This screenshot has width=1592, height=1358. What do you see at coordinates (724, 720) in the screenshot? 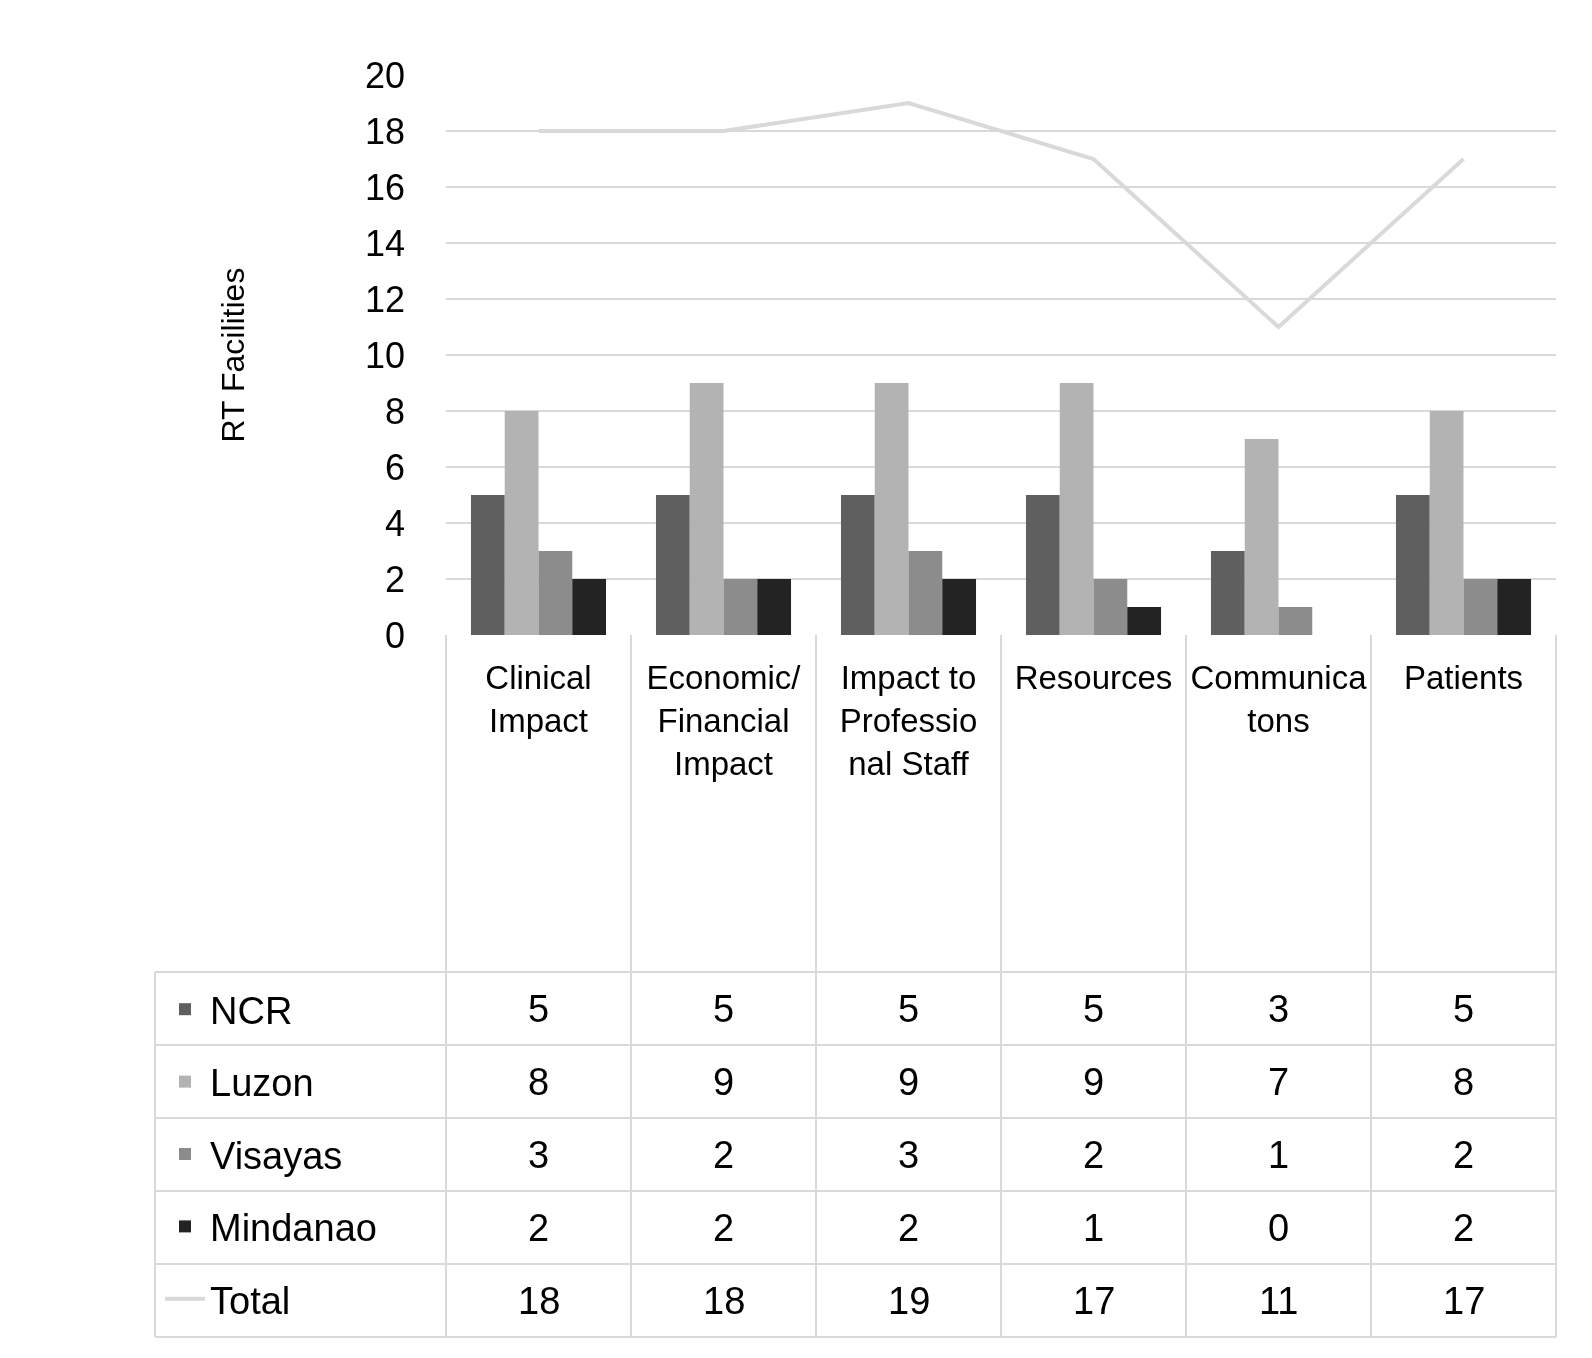
I see `x-tick-label: Economic/Financial Impact` at bounding box center [724, 720].